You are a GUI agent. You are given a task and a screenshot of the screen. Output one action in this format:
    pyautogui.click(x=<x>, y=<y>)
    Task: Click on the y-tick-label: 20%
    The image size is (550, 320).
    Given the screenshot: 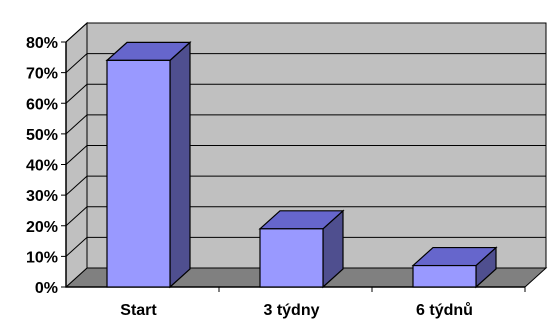 What is the action you would take?
    pyautogui.click(x=42, y=227)
    